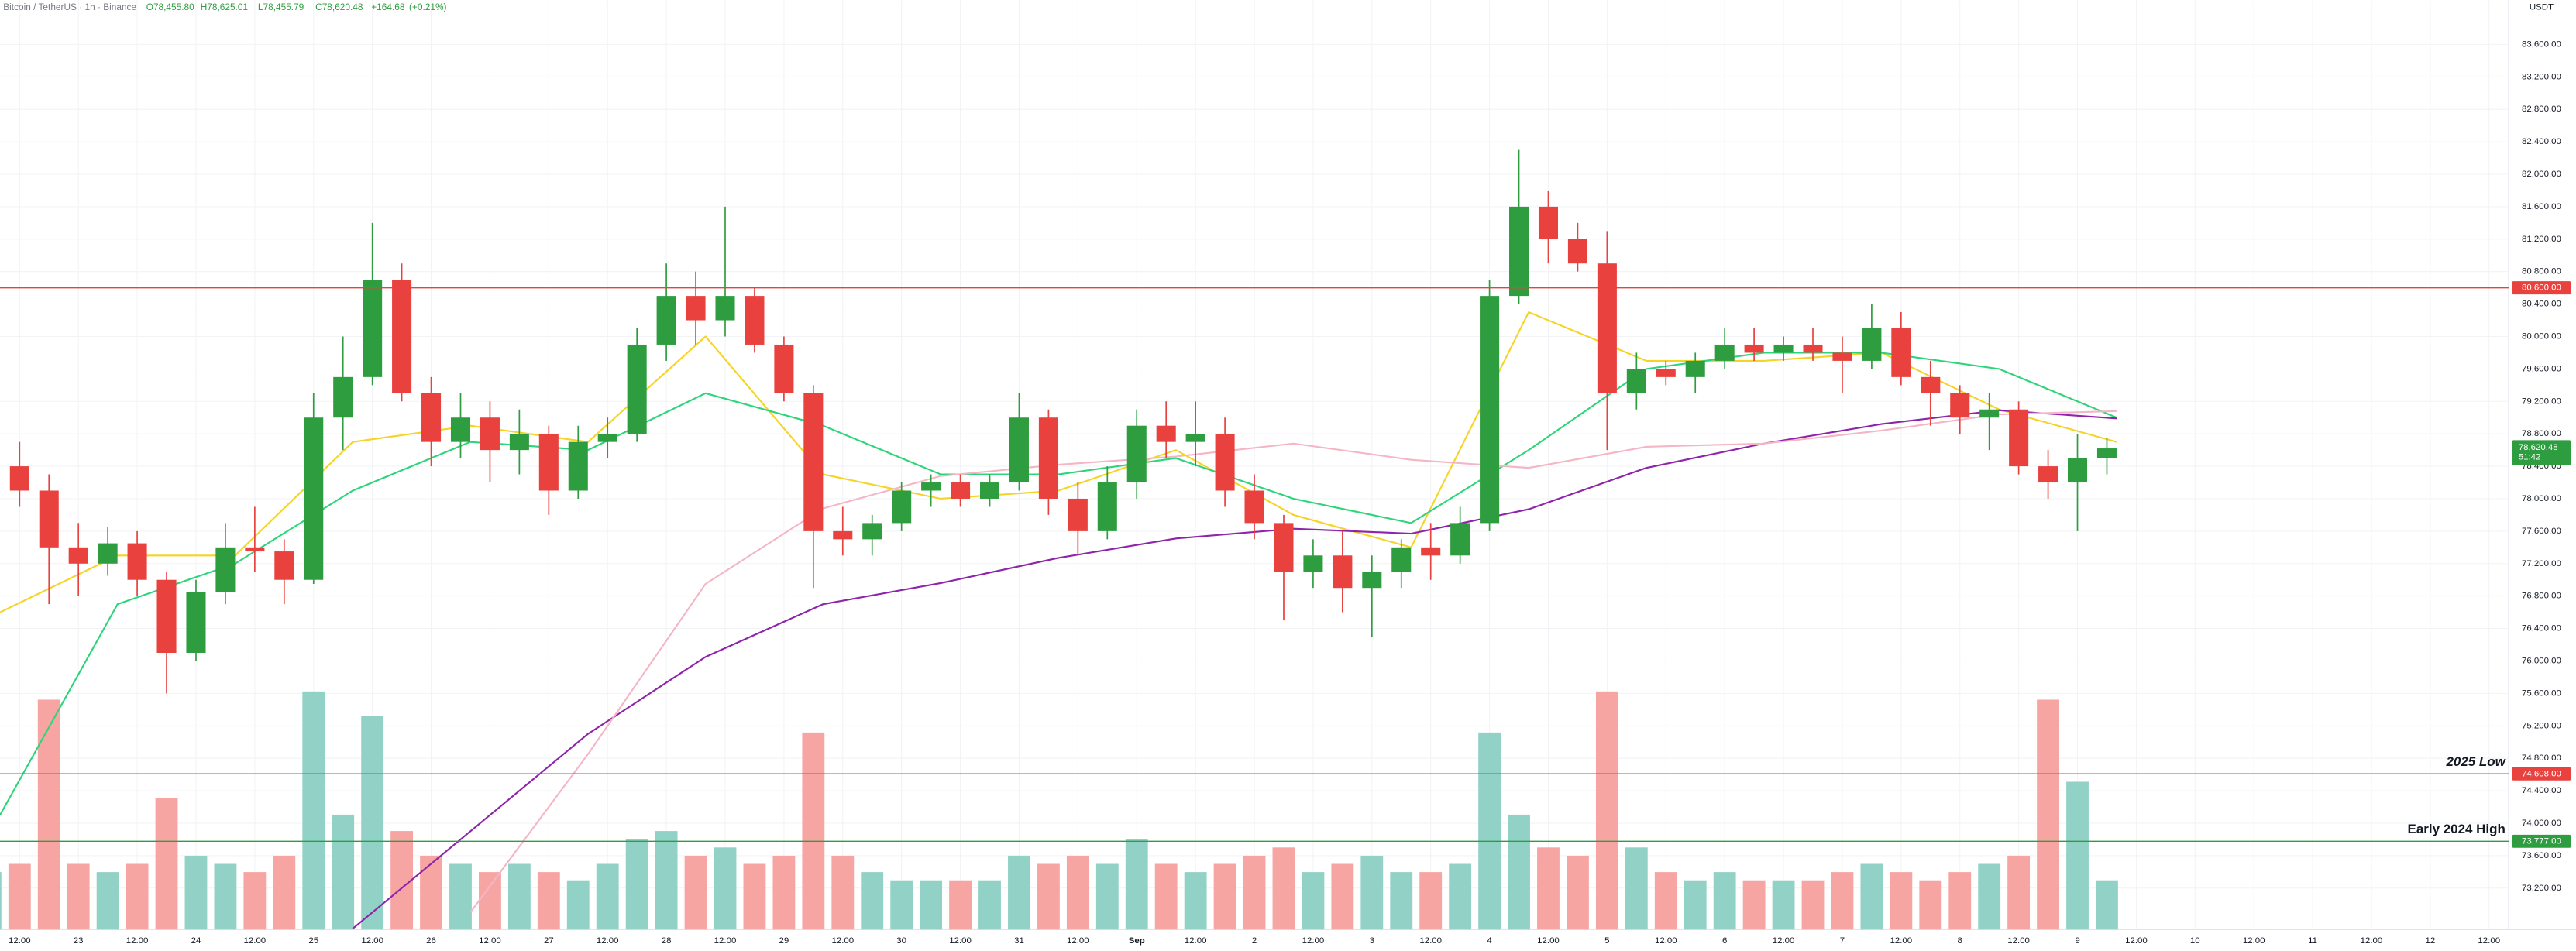 Image resolution: width=2576 pixels, height=951 pixels. What do you see at coordinates (1606, 941) in the screenshot?
I see `x-tick-label: 5` at bounding box center [1606, 941].